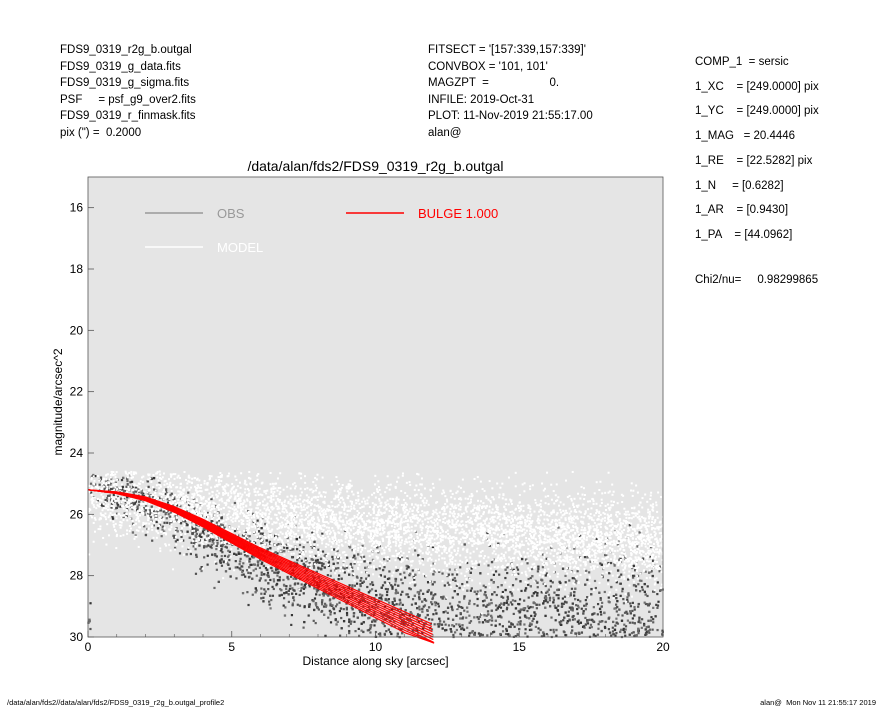 This screenshot has width=885, height=708. What do you see at coordinates (739, 185) in the screenshot?
I see `fit-parameter-line: 1_N = [0.6282]` at bounding box center [739, 185].